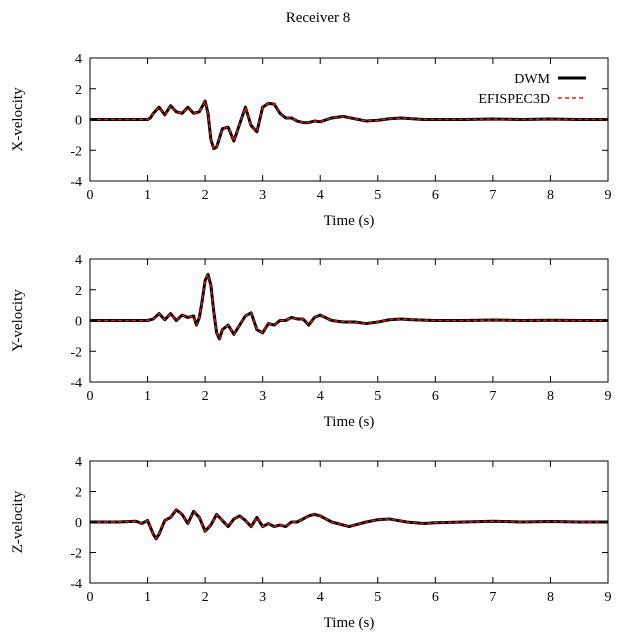  I want to click on figure-title: Receiver 8, so click(318, 18).